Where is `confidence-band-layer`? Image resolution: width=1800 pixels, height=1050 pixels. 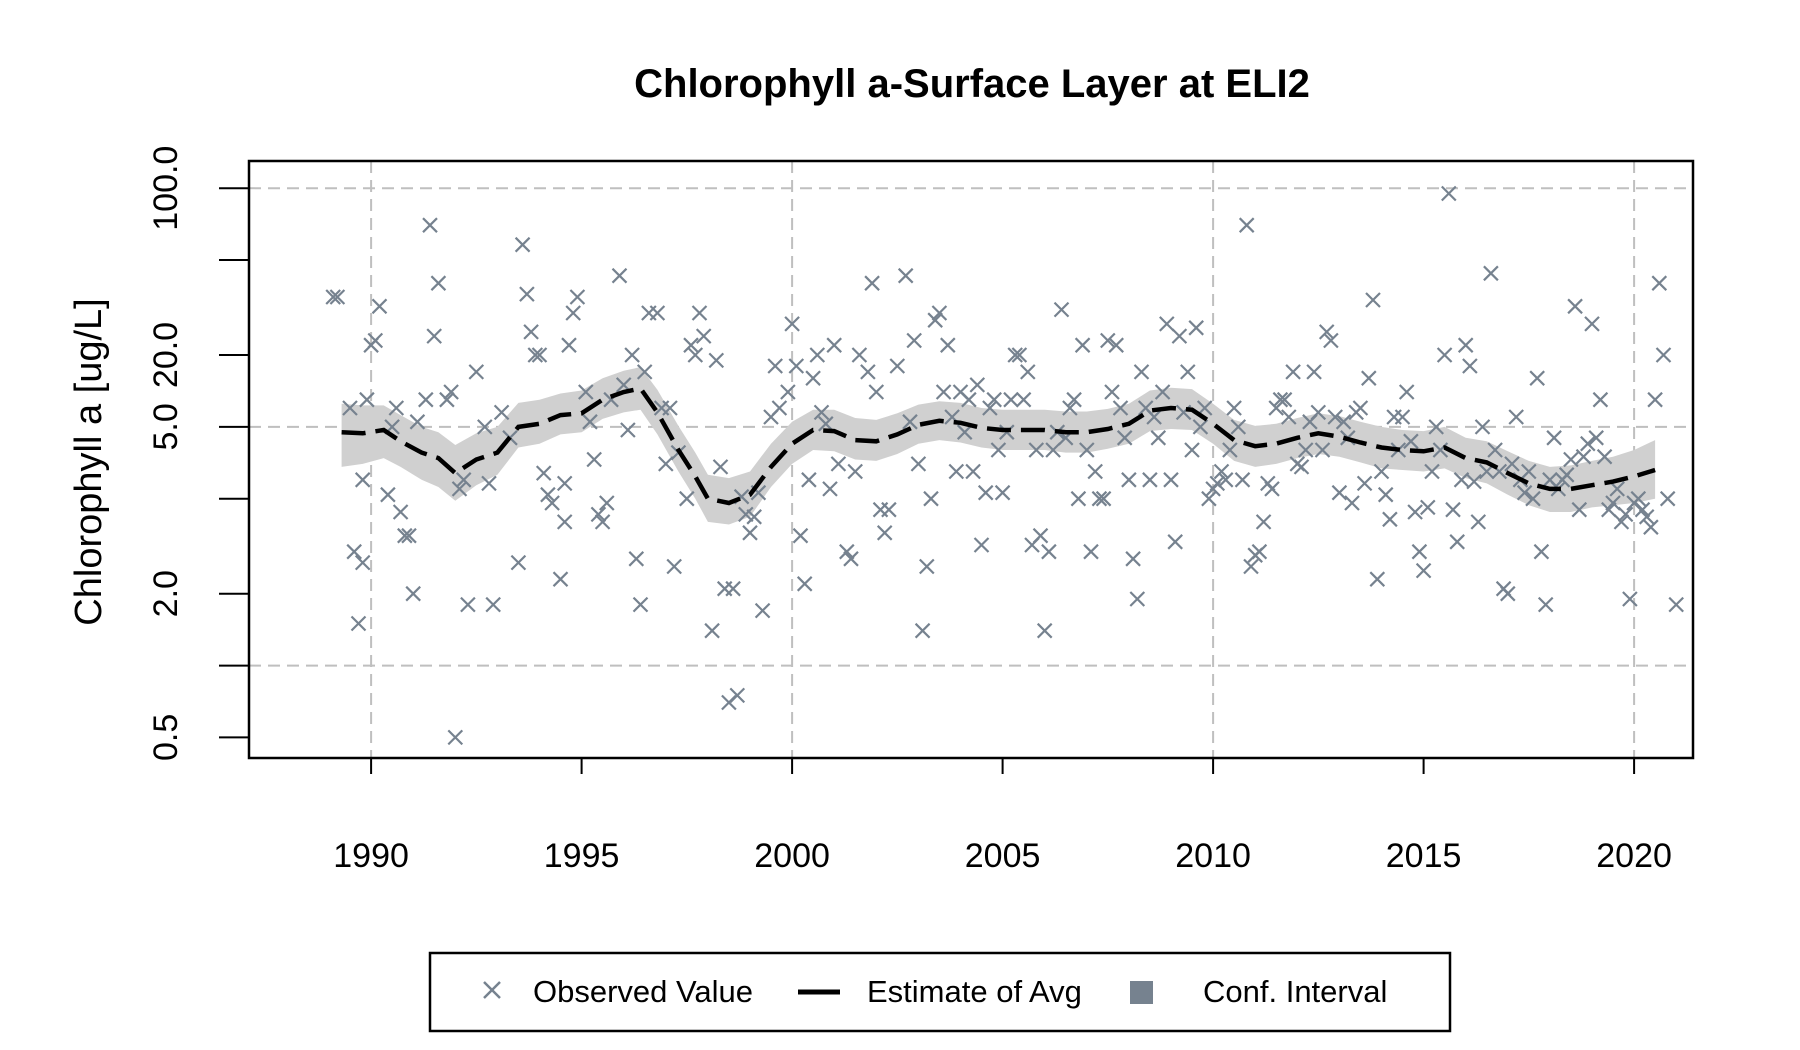
confidence-band-layer is located at coordinates (998, 446).